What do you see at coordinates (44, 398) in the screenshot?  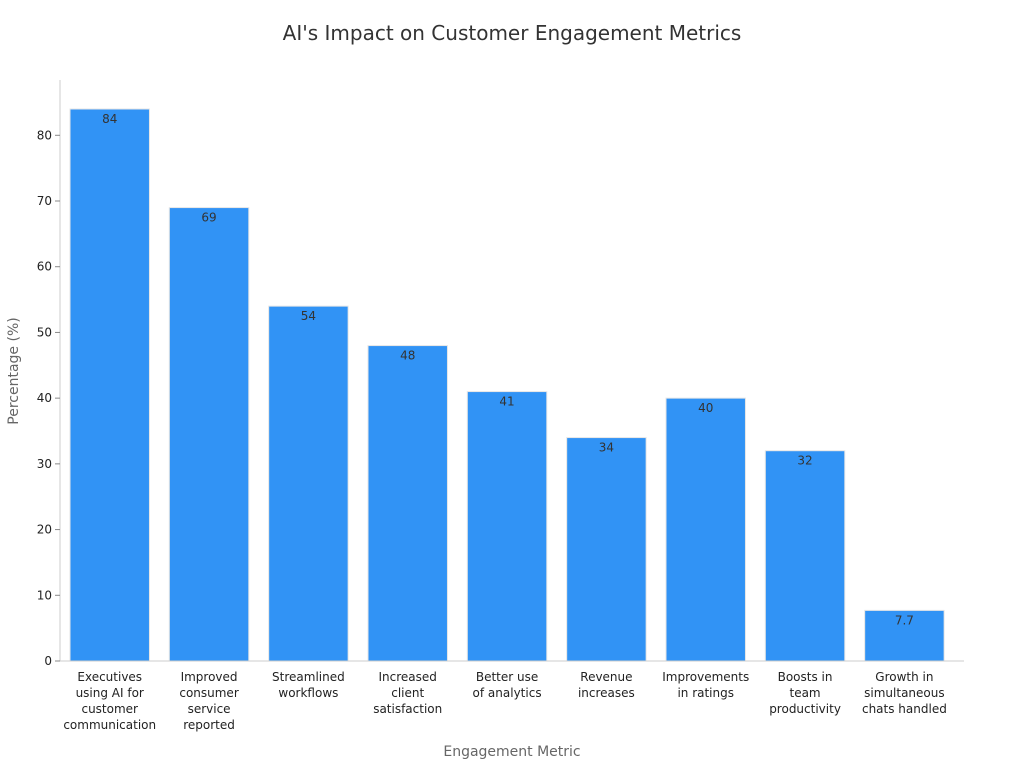 I see `y-tick-label: 40` at bounding box center [44, 398].